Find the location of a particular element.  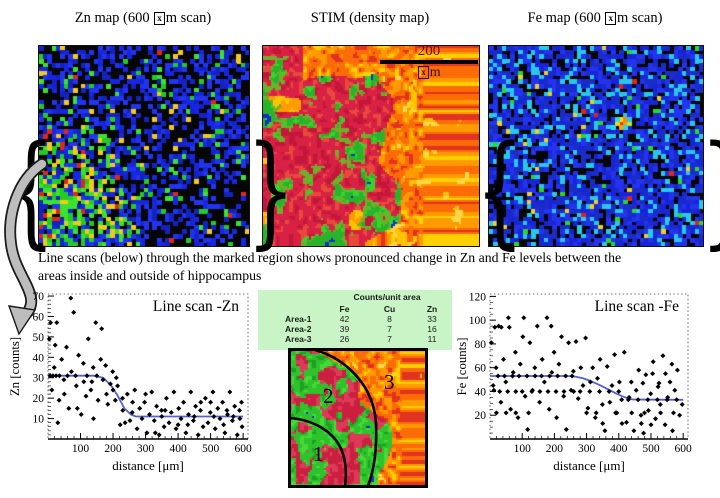

row-label-area3: Area-3 is located at coordinates (298, 339).